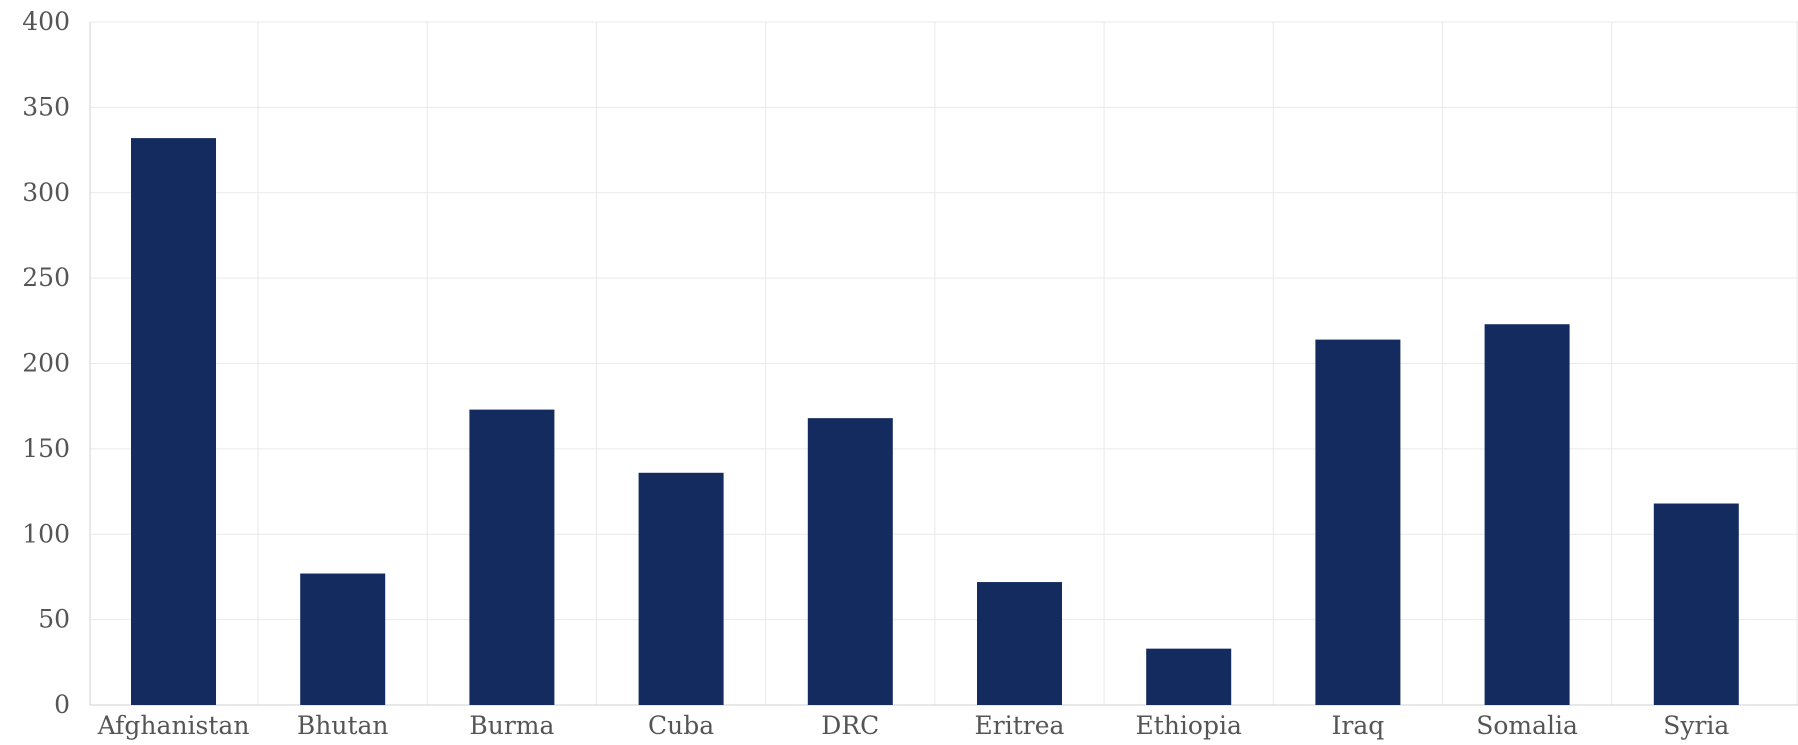  I want to click on y-tick-label: 100, so click(46, 533).